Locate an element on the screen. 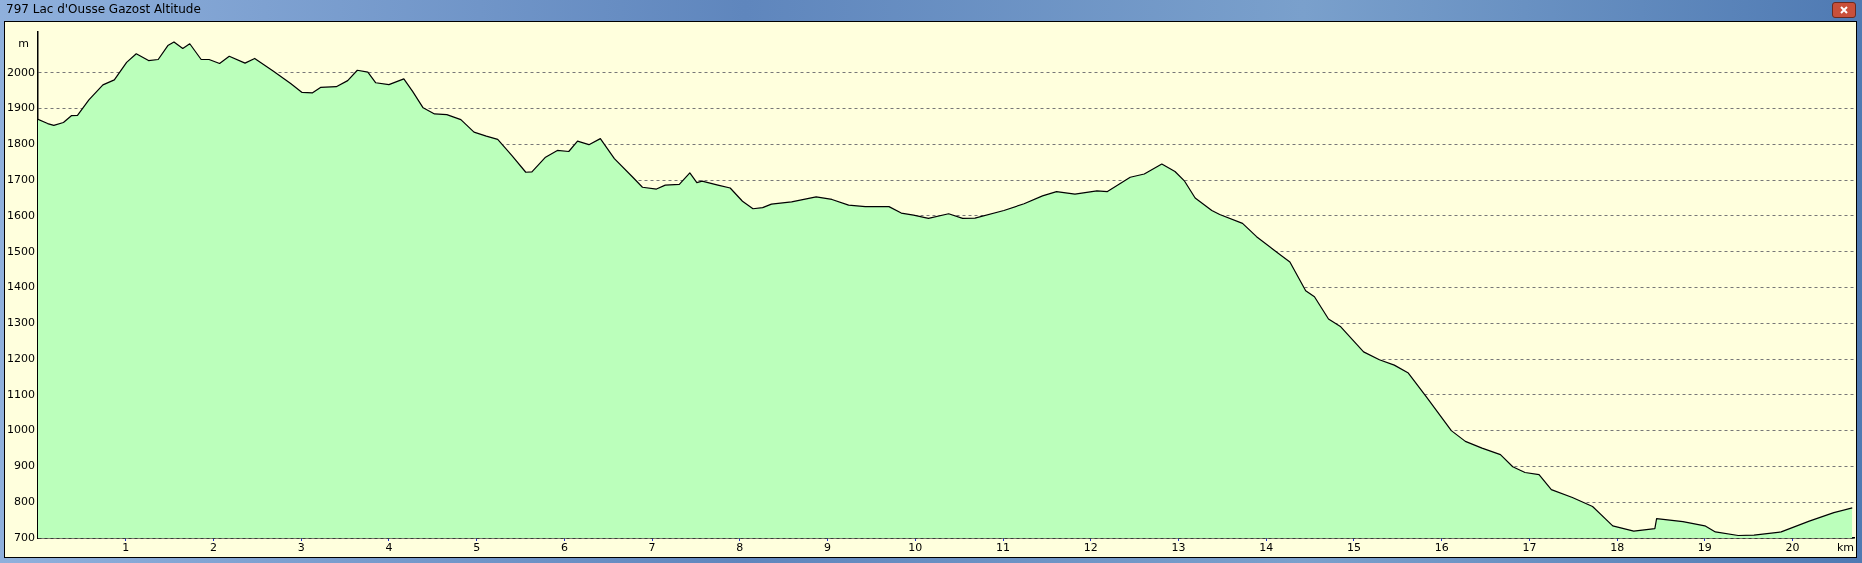 The width and height of the screenshot is (1862, 563). x-tick-label: 18 is located at coordinates (1617, 548).